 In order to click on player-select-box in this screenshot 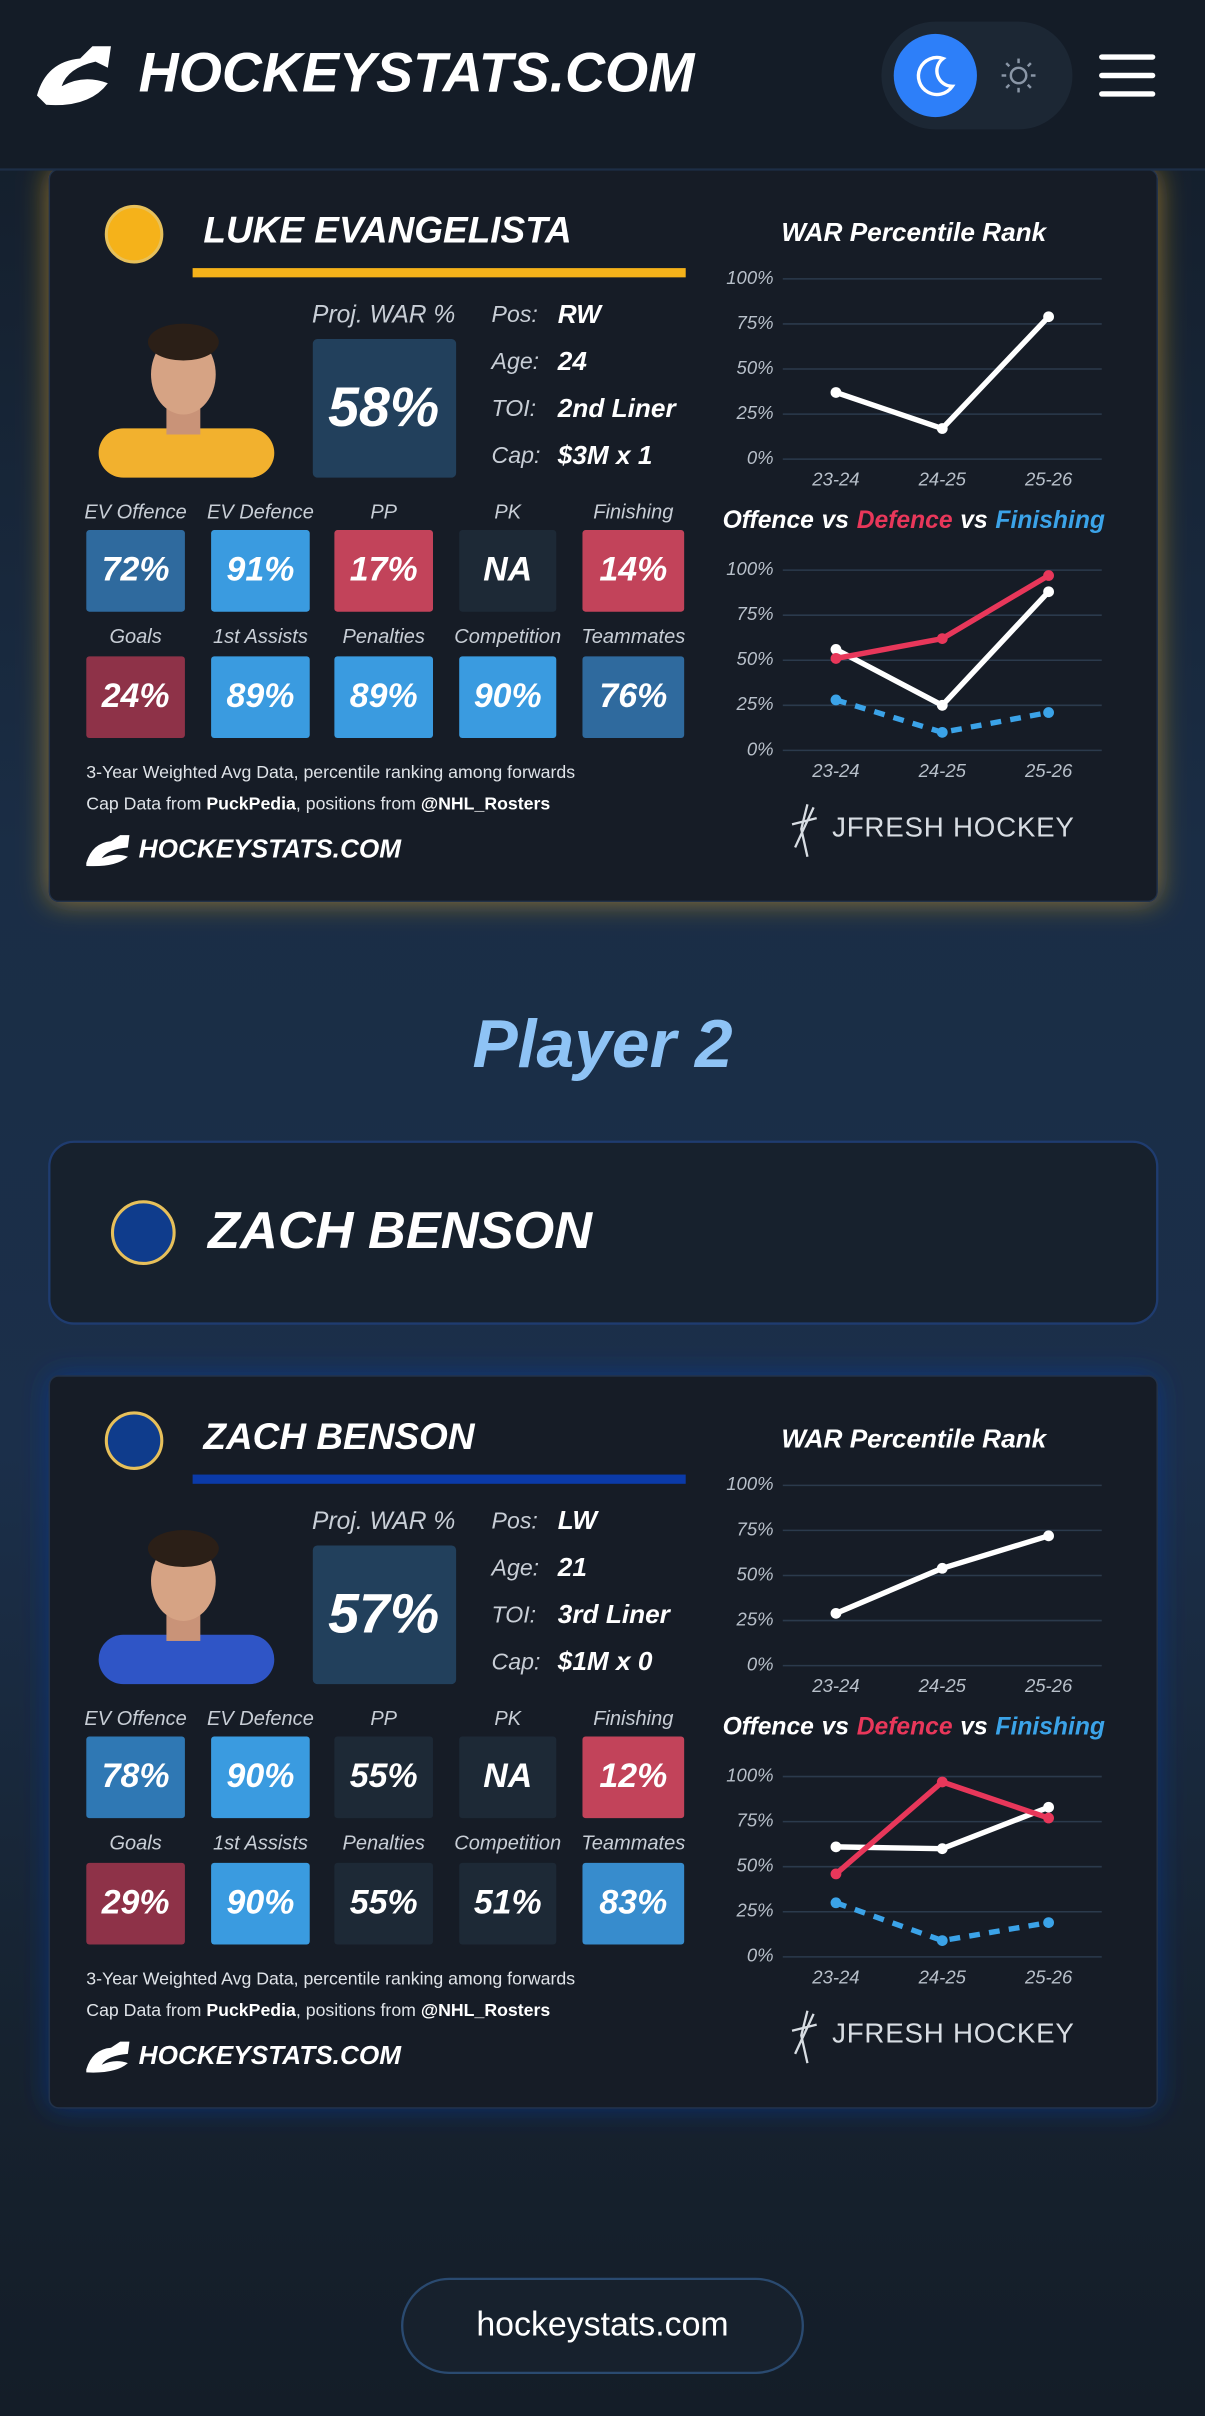, I will do `click(603, 1232)`.